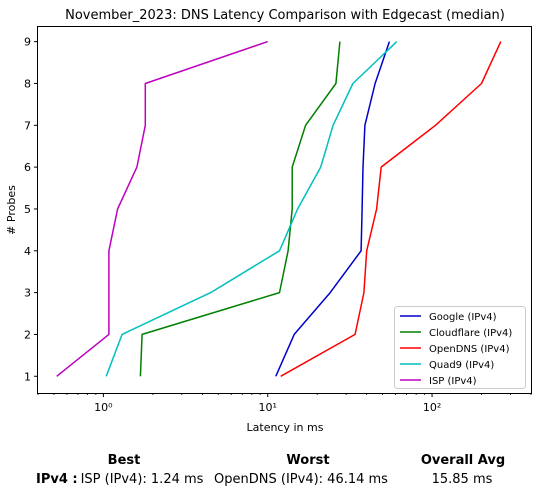 The width and height of the screenshot is (541, 496). Describe the element at coordinates (124, 460) in the screenshot. I see `best-header: Best` at that location.